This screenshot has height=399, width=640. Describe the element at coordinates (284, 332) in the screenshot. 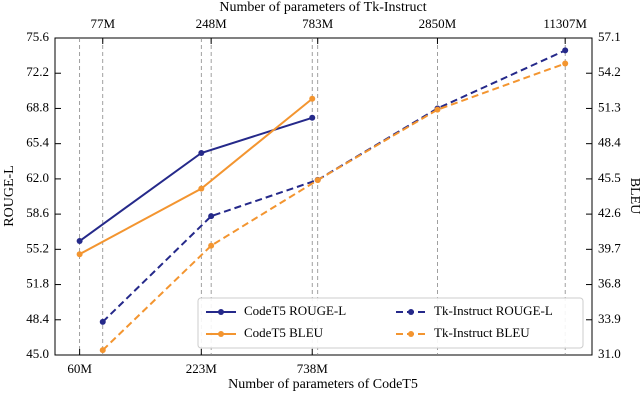

I see `legend-label: CodeT5 BLEU` at that location.